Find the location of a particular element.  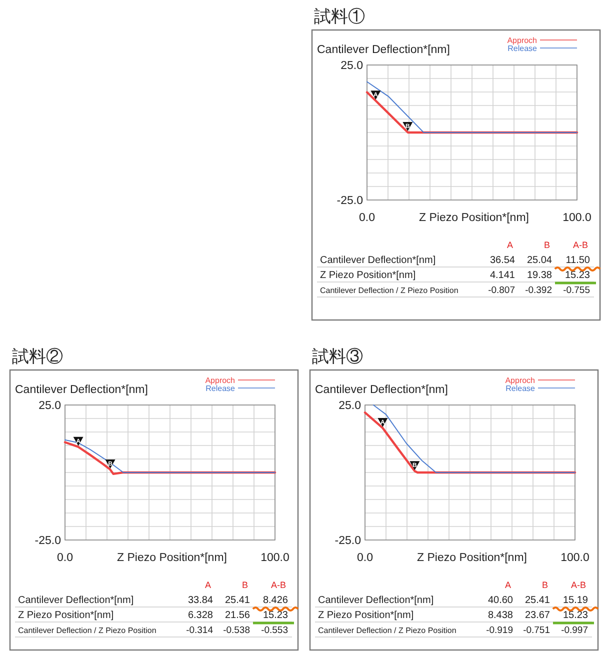

text: -0.538 is located at coordinates (236, 630).